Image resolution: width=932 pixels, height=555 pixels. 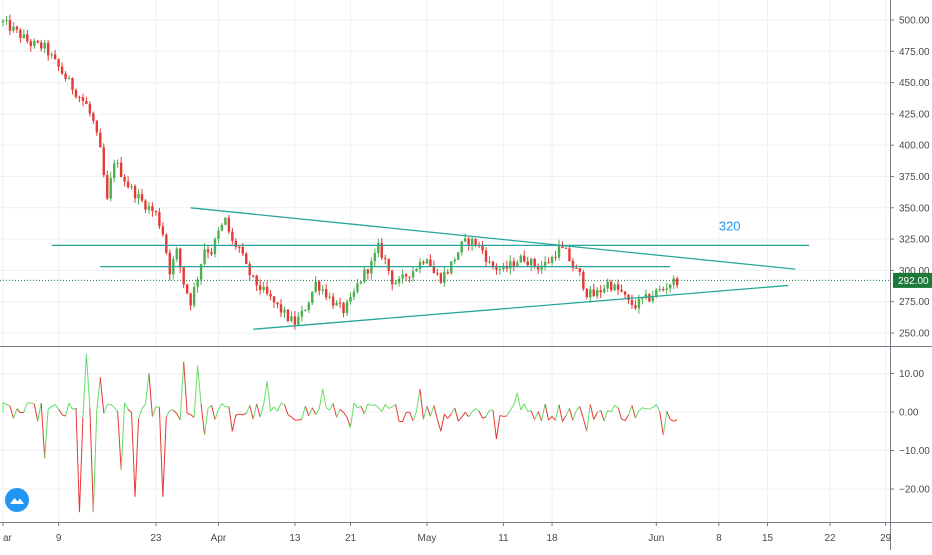 I want to click on tradingview-logo-icon, so click(x=17, y=500).